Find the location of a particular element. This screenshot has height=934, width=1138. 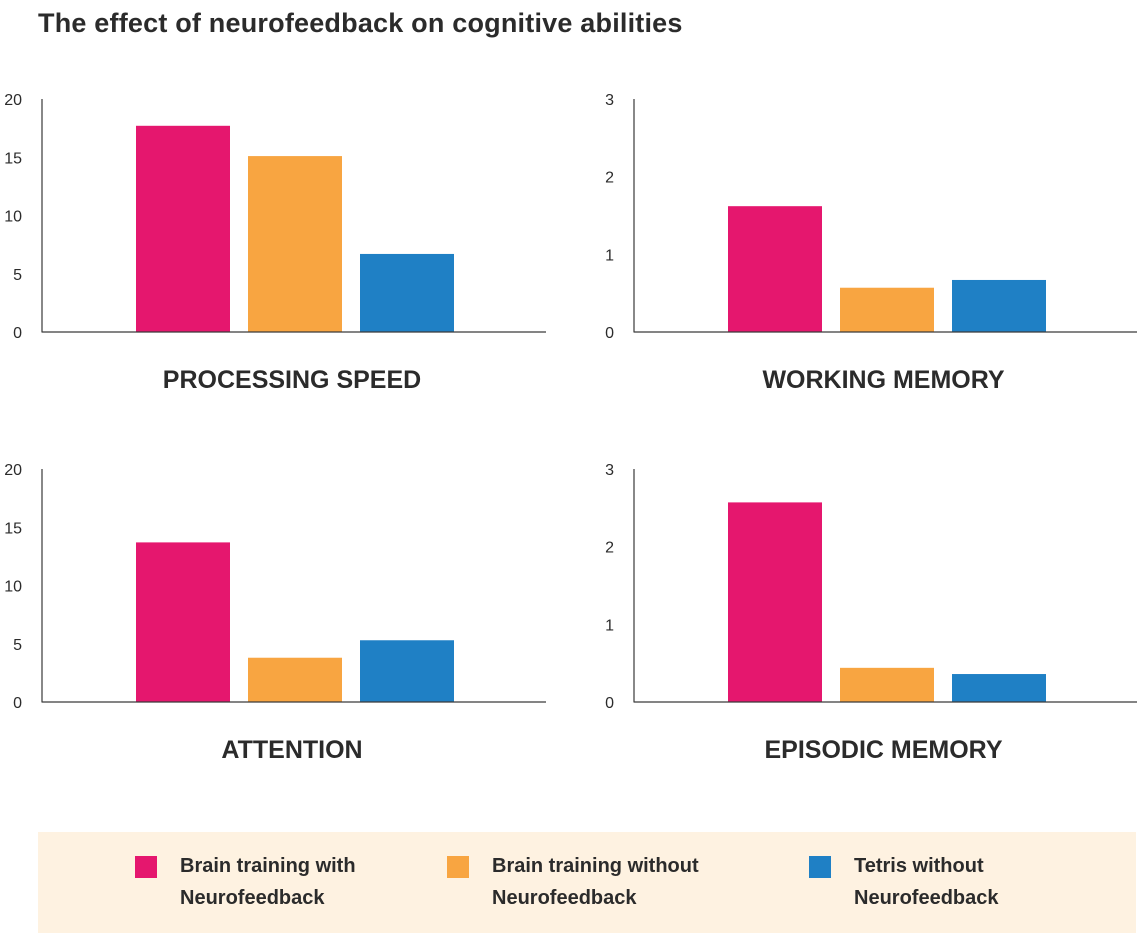

legend-item: Tetris without Neurofeedback is located at coordinates (951, 884).